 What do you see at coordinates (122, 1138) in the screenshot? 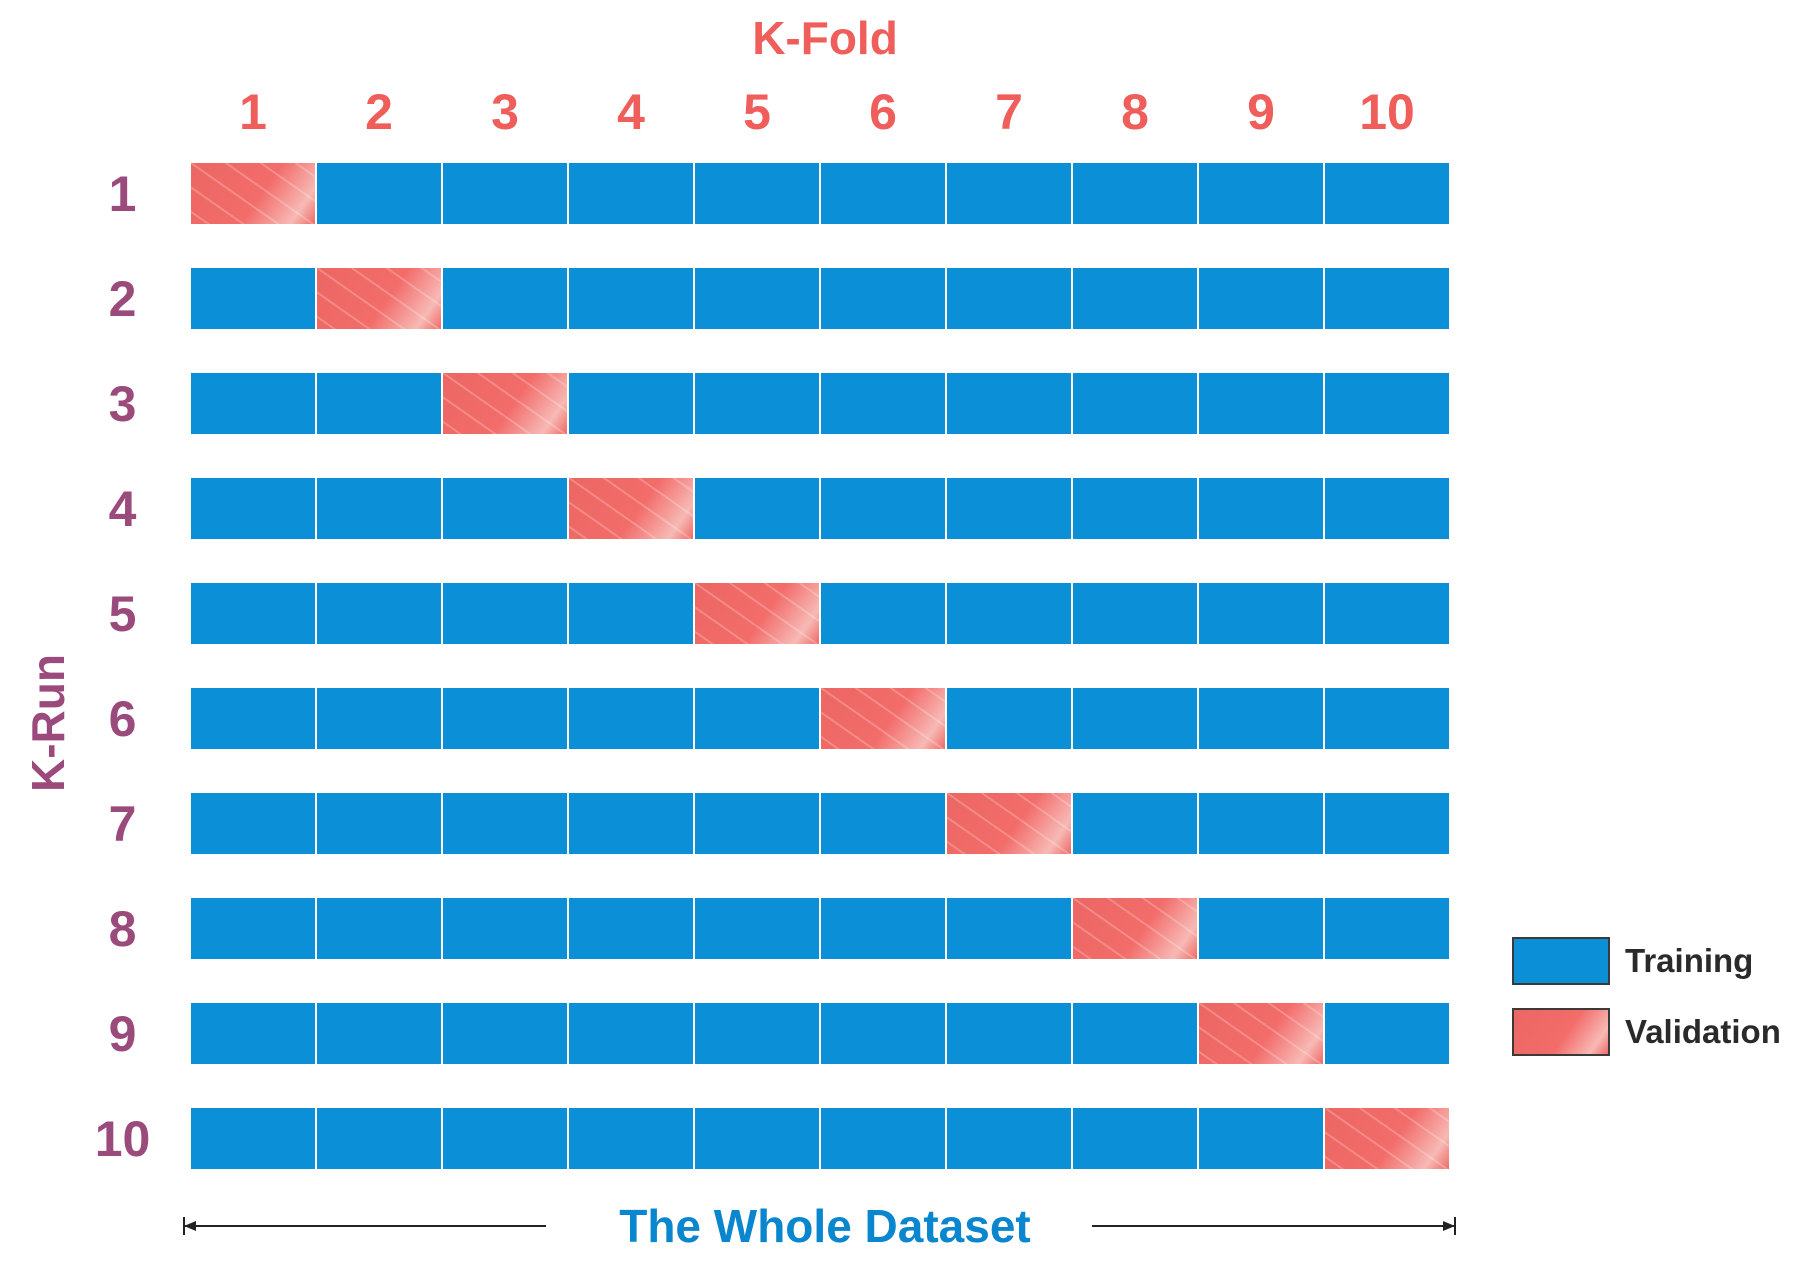
I see `run-number-10: 10` at bounding box center [122, 1138].